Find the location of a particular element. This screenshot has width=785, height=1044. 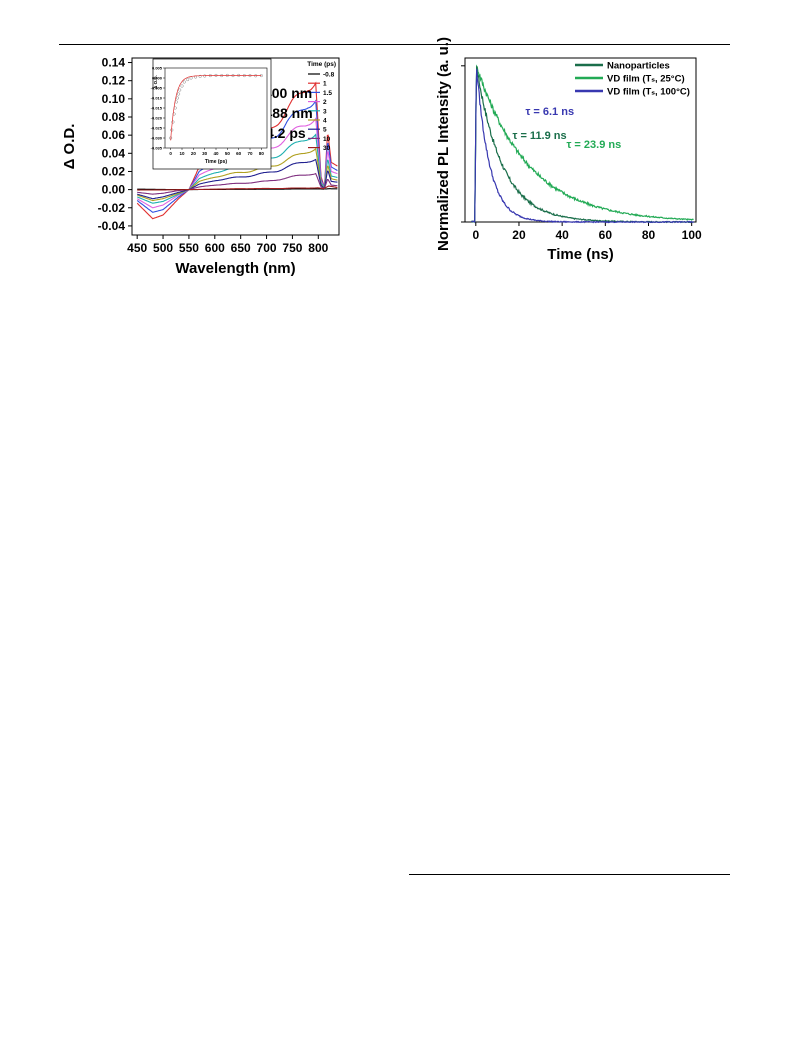

x-tick-label: 500 is located at coordinates (163, 248).